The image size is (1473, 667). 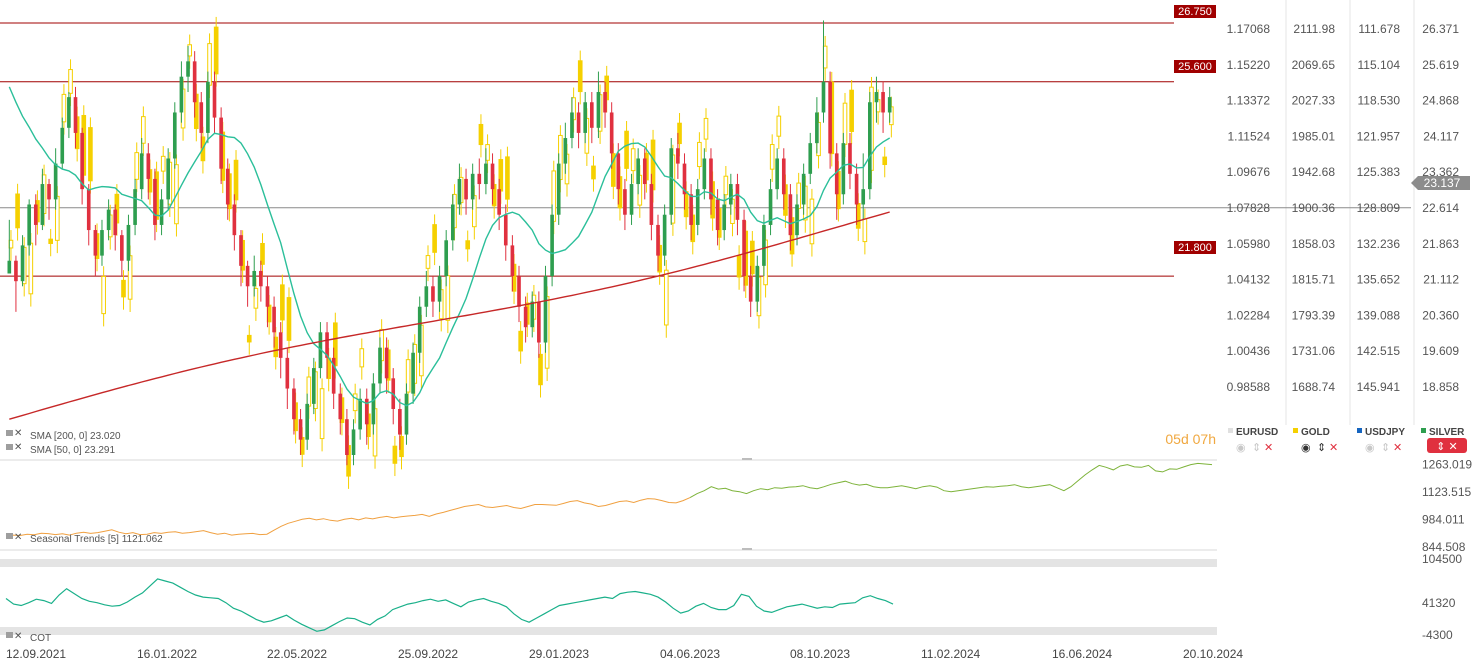 I want to click on gold-tick-label: 1985.01, so click(x=1314, y=136).